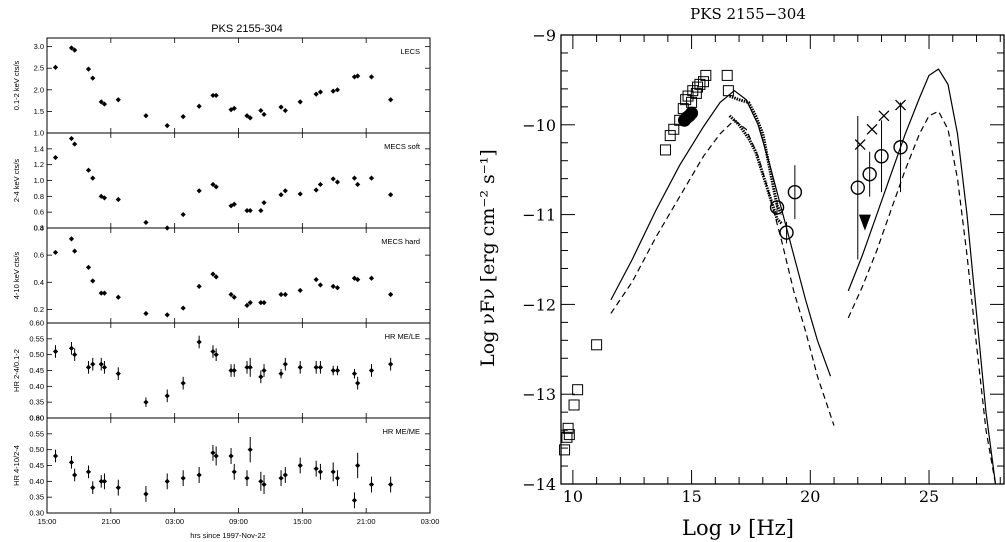  I want to click on y-tick-label: 2.5, so click(39, 68).